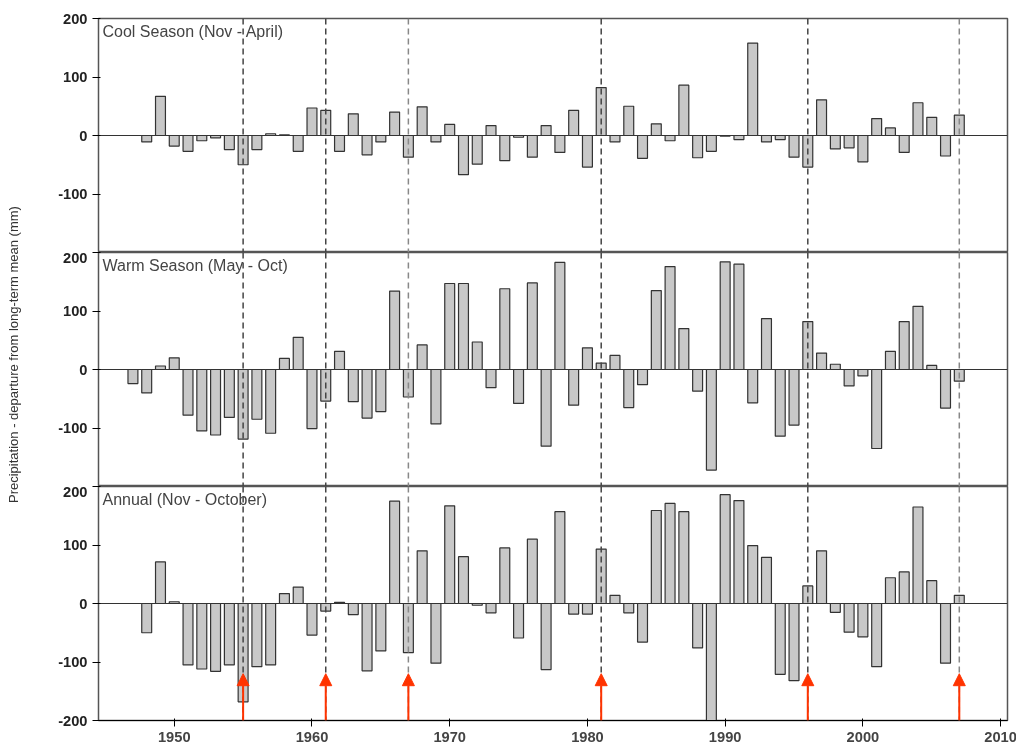 Image resolution: width=1016 pixels, height=755 pixels. Describe the element at coordinates (587, 736) in the screenshot. I see `x-tick-label: 1980` at that location.